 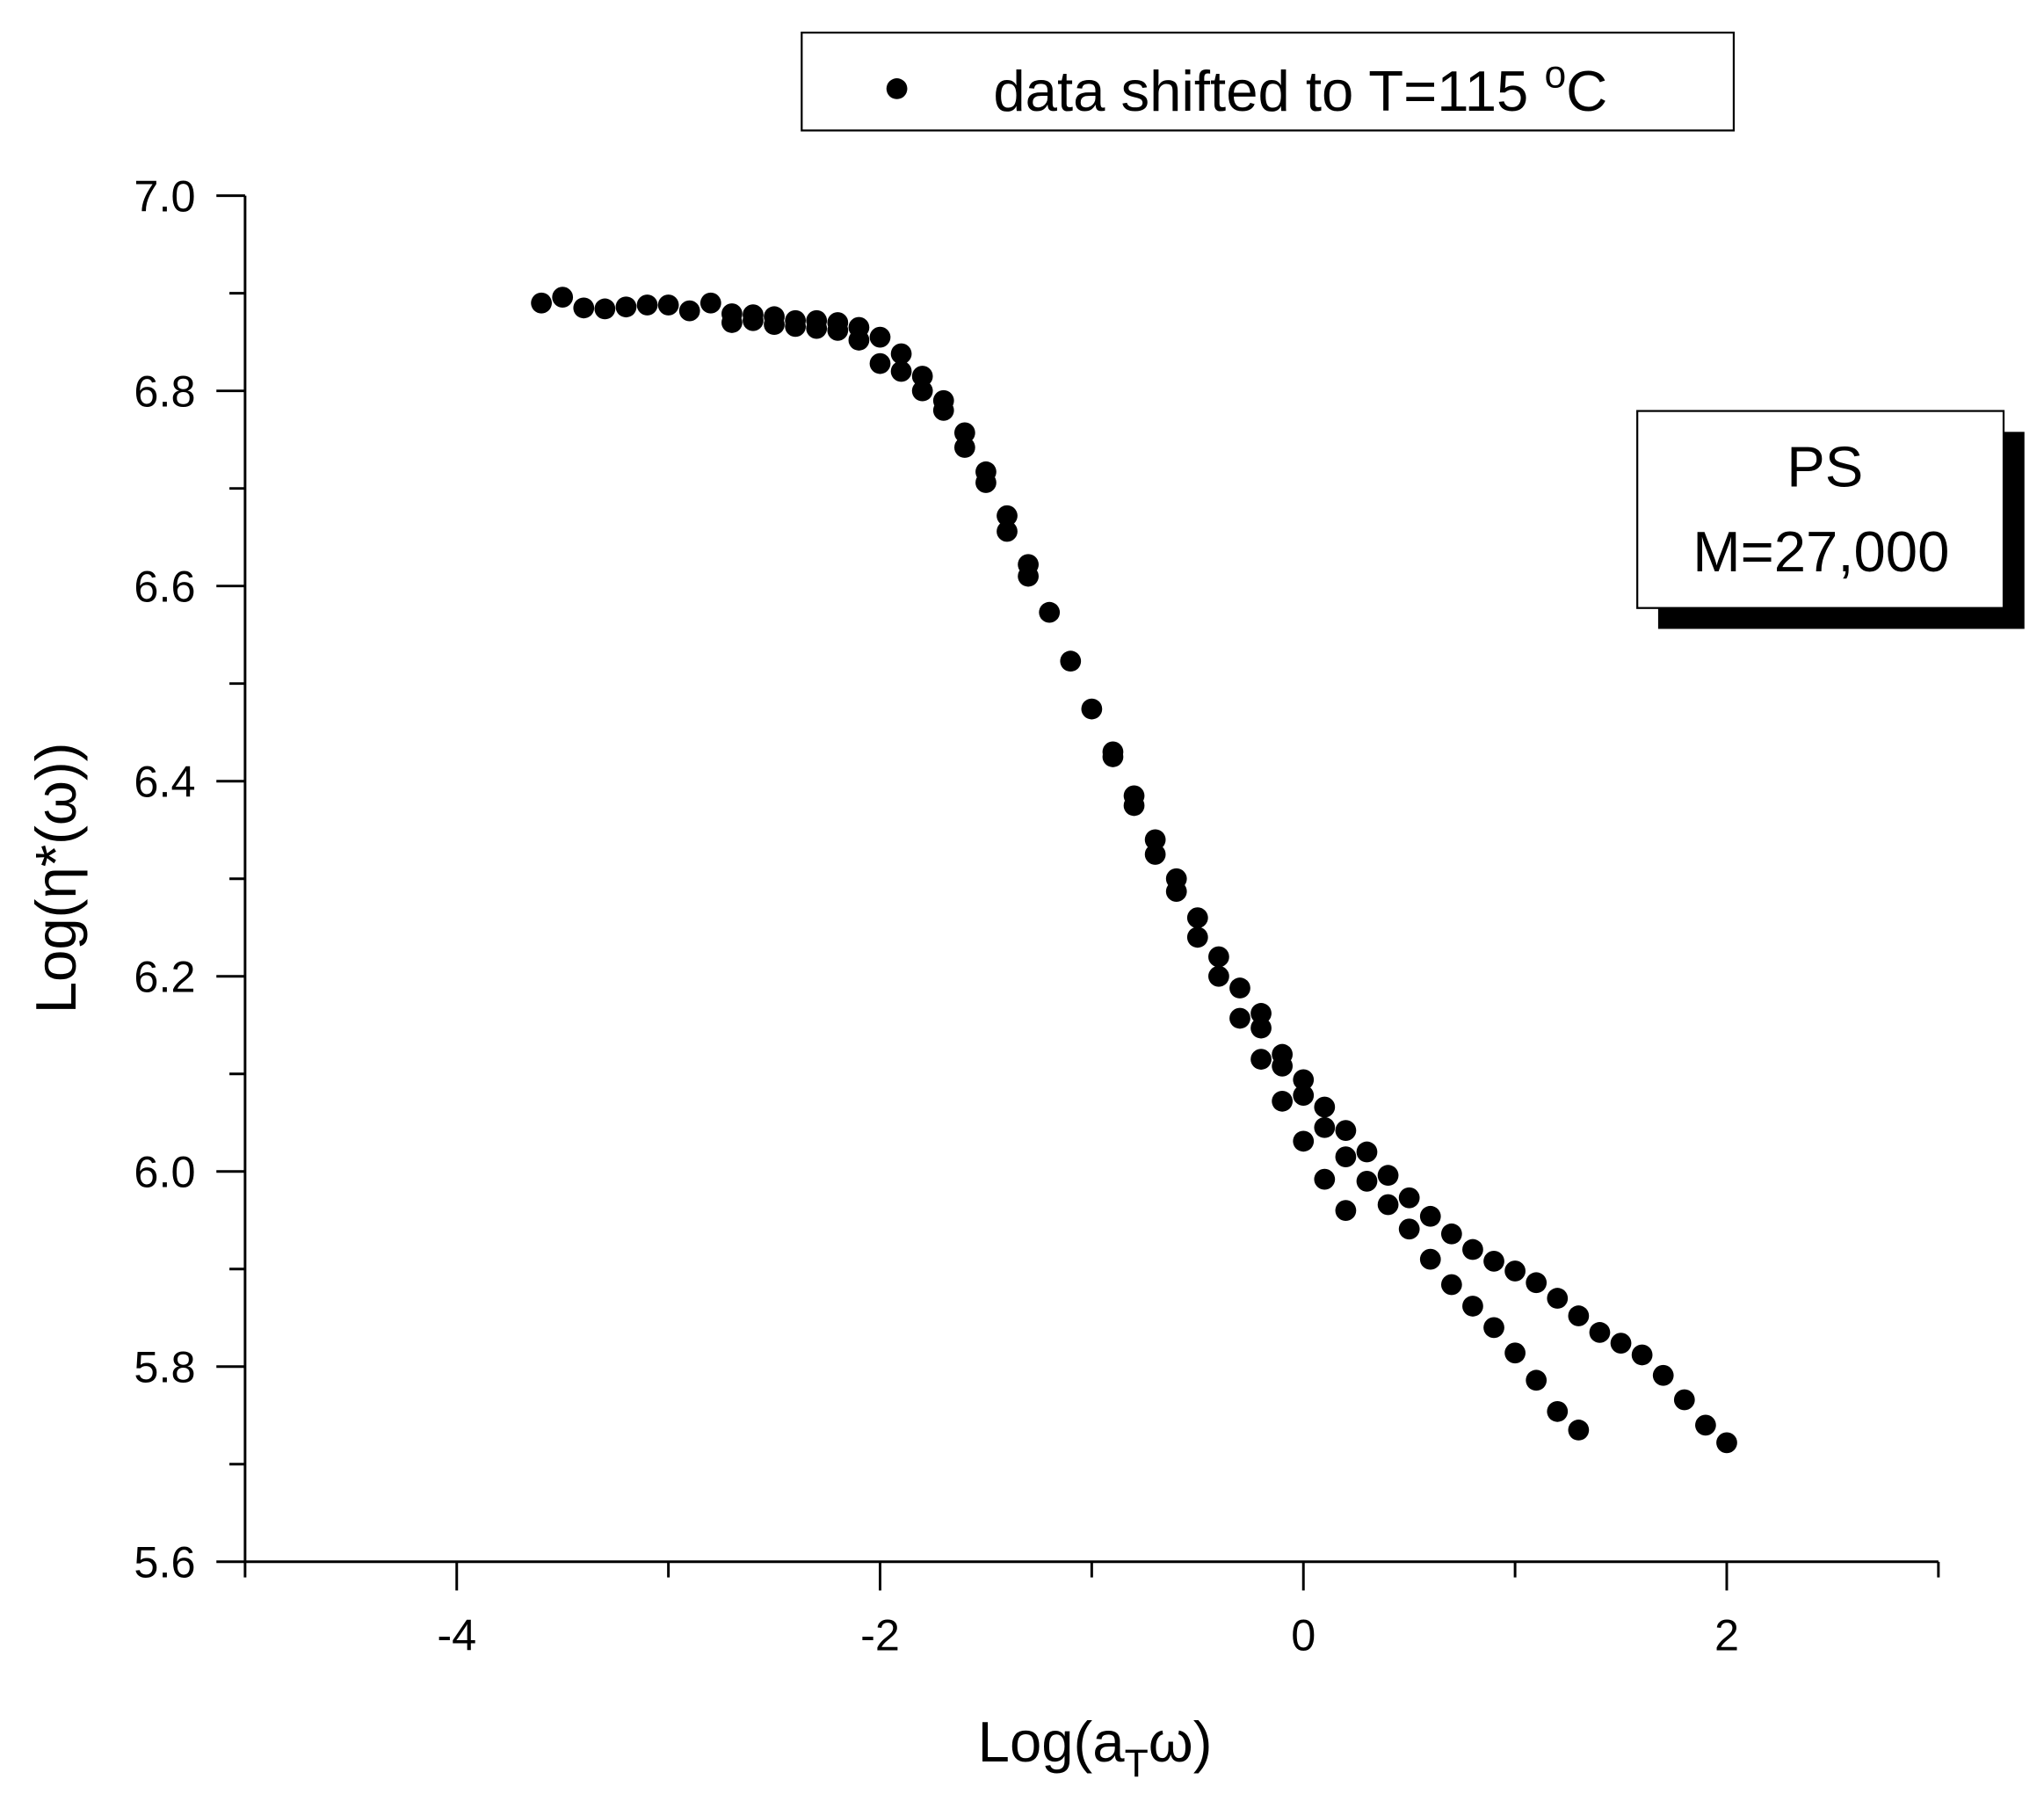 What do you see at coordinates (457, 1635) in the screenshot?
I see `x-tick-label: -4` at bounding box center [457, 1635].